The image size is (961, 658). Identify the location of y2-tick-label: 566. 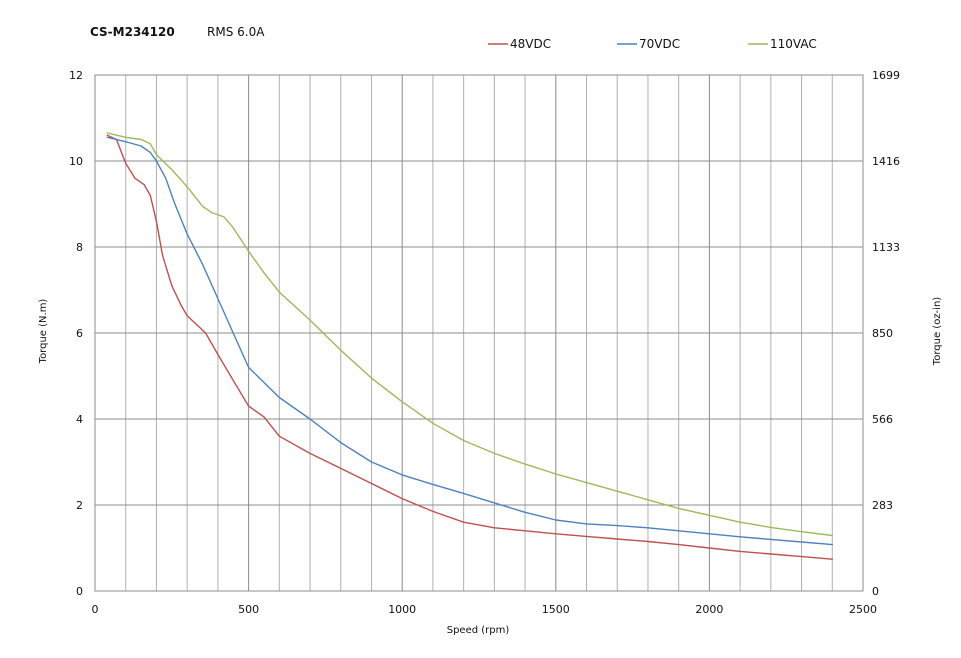
(882, 419).